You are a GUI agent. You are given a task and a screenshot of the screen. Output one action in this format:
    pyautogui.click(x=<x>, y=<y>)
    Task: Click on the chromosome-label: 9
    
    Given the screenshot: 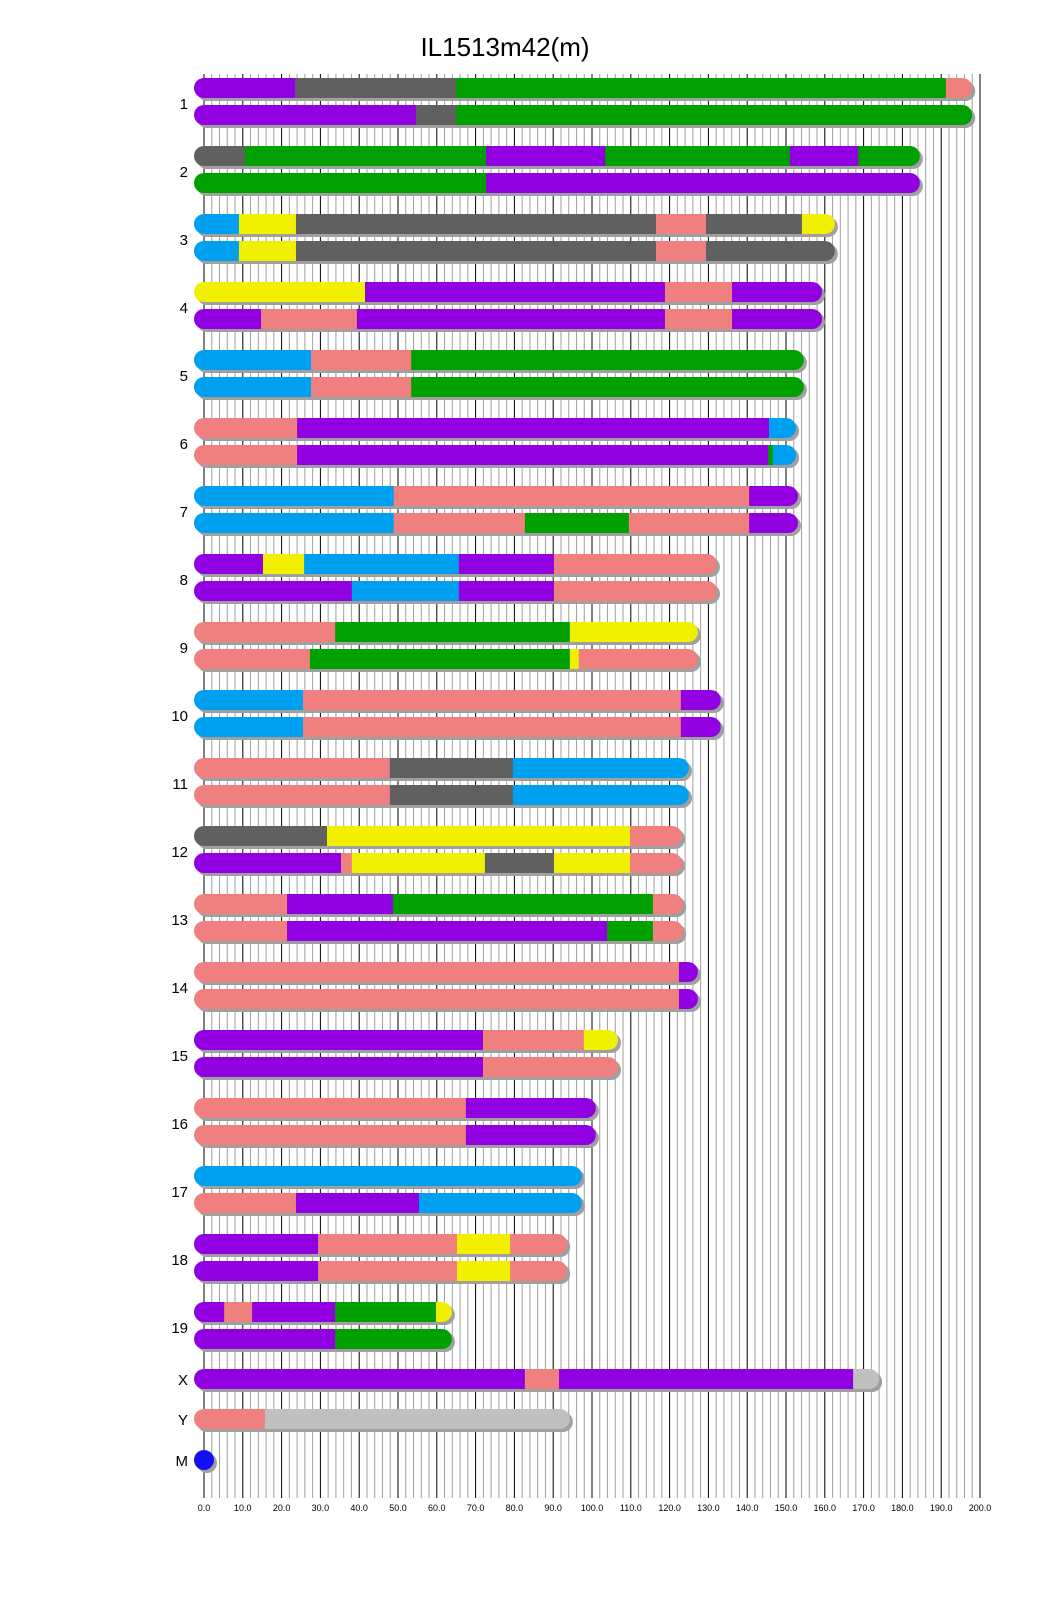 What is the action you would take?
    pyautogui.click(x=184, y=648)
    